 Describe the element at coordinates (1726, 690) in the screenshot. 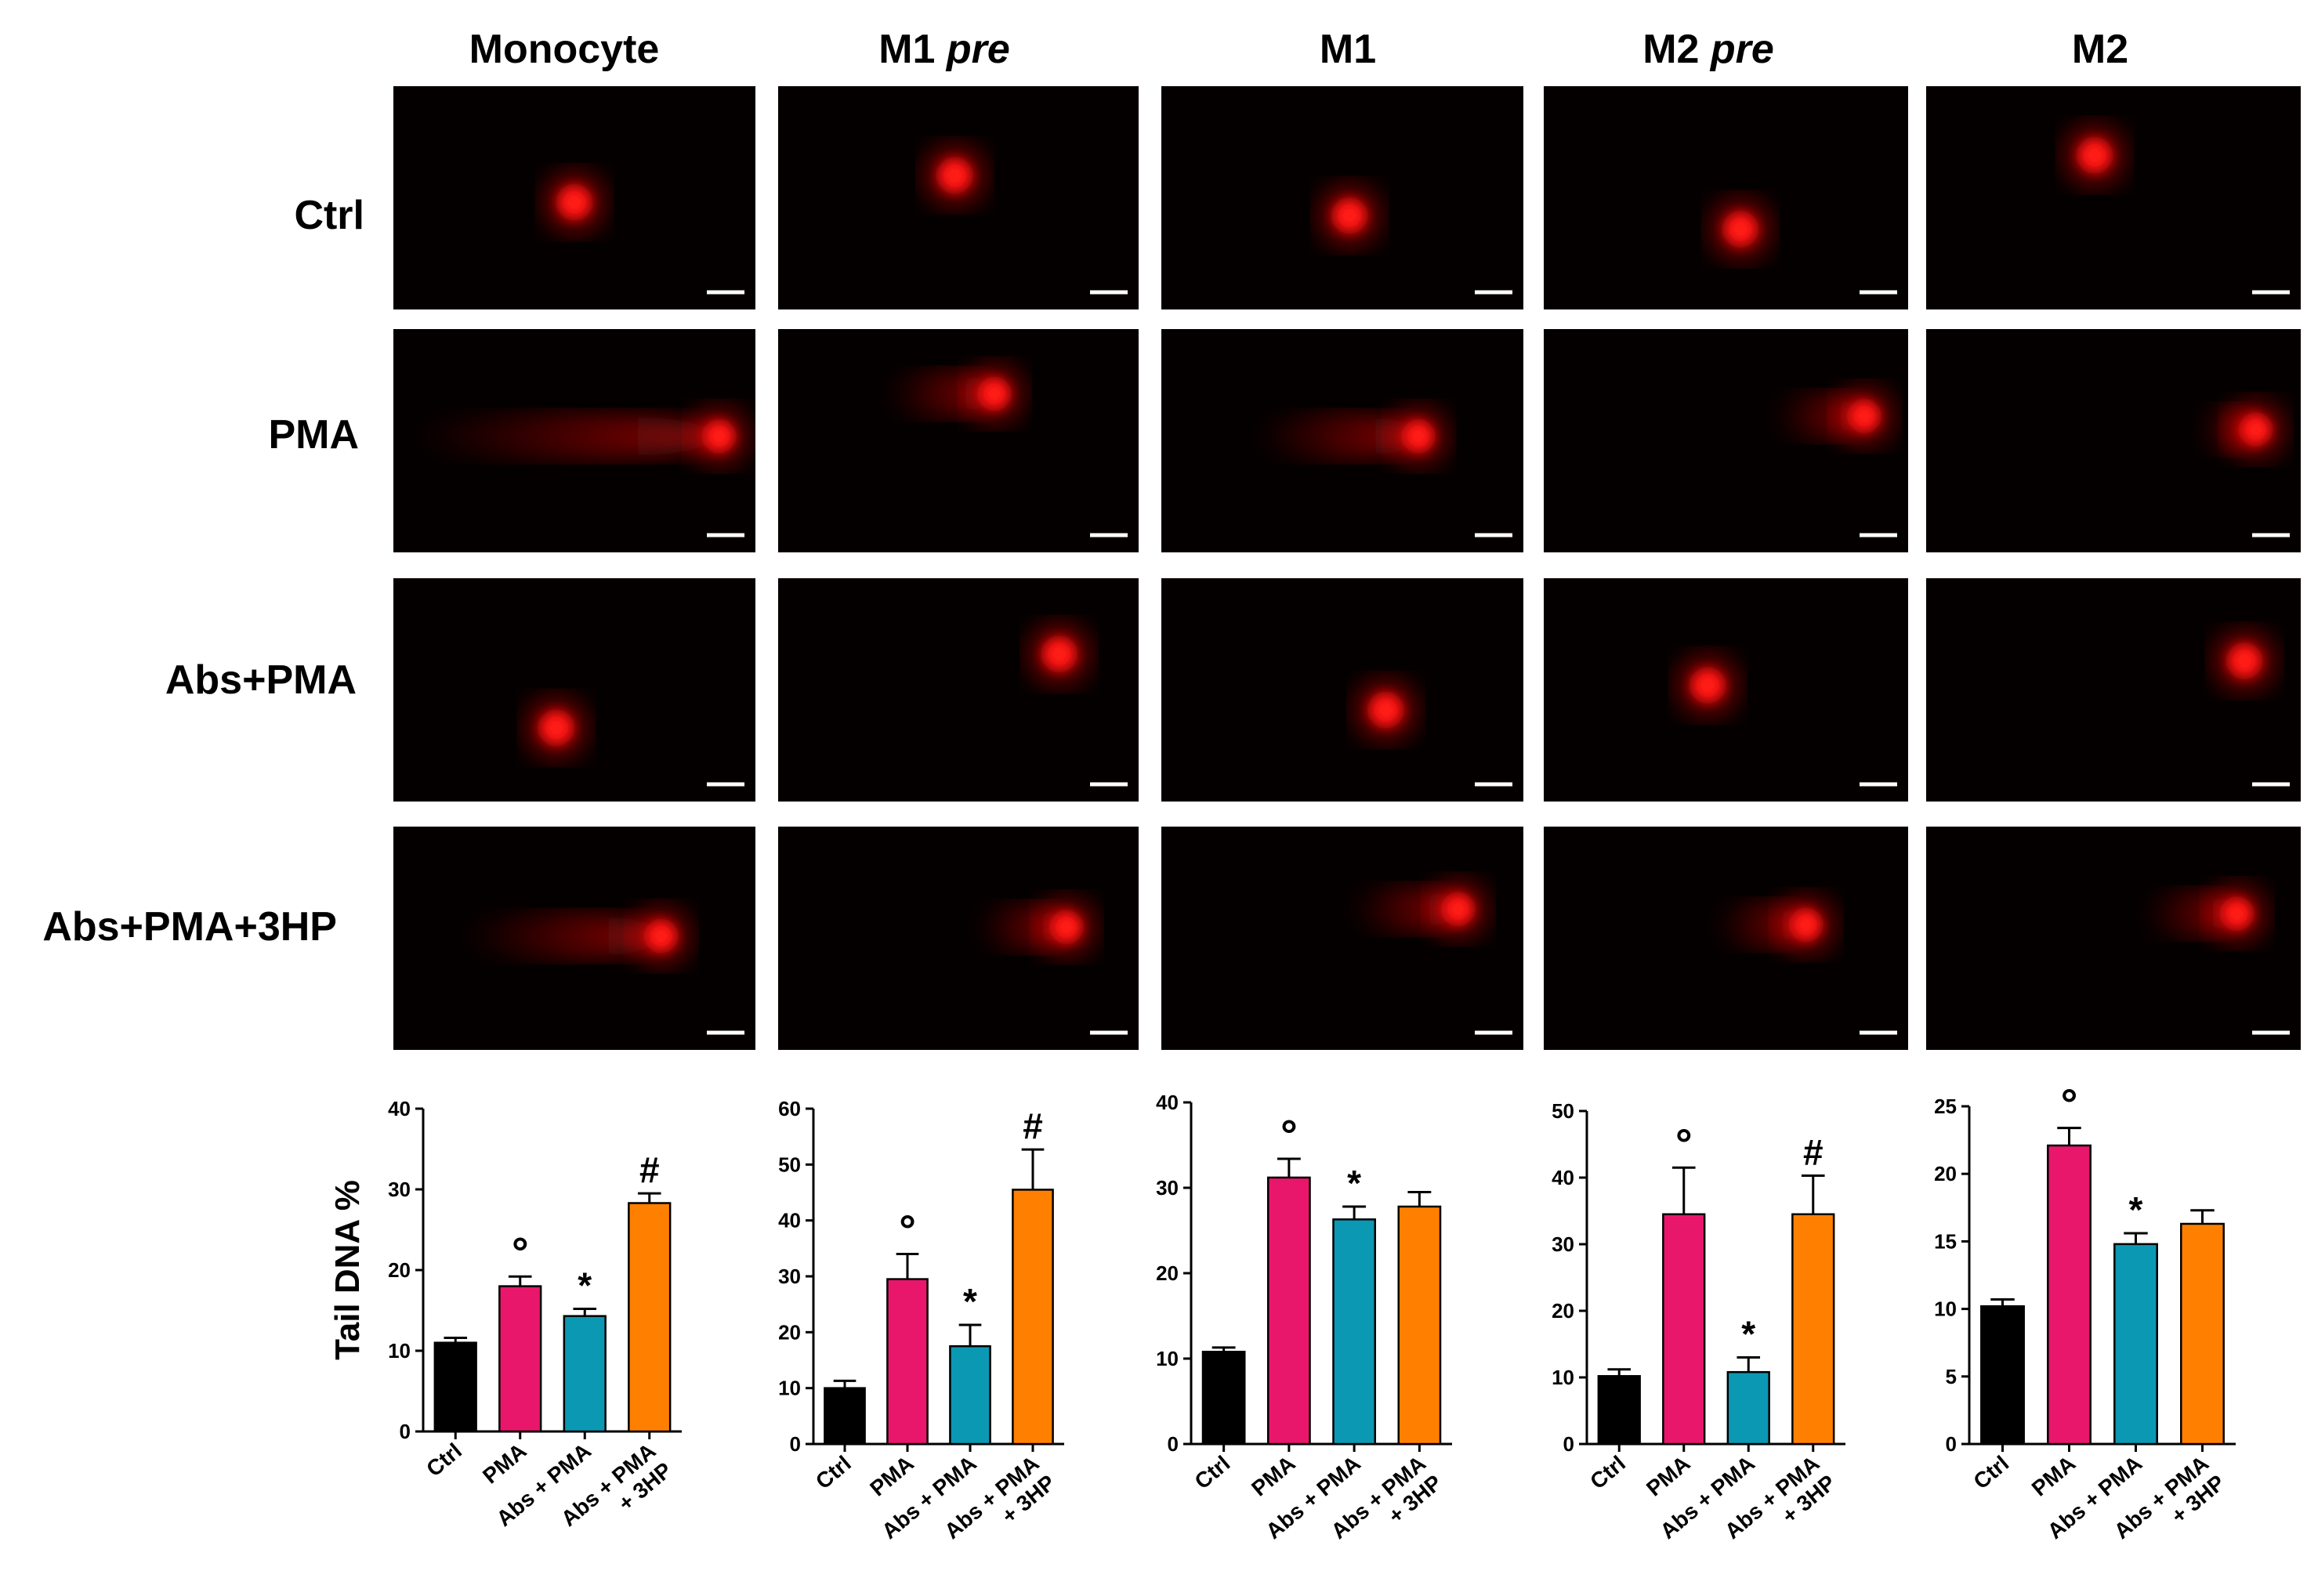

I see `micrograph-abs-pma-m2-pre` at that location.